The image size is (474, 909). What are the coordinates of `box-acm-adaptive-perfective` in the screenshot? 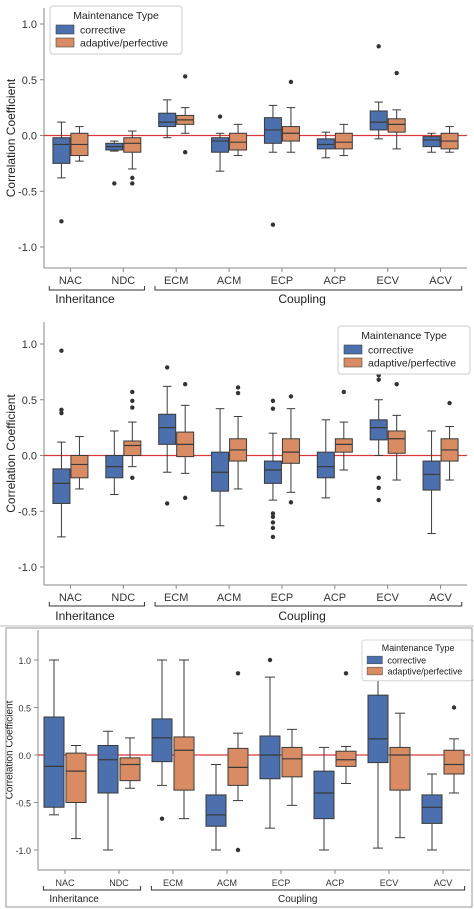 It's located at (238, 140).